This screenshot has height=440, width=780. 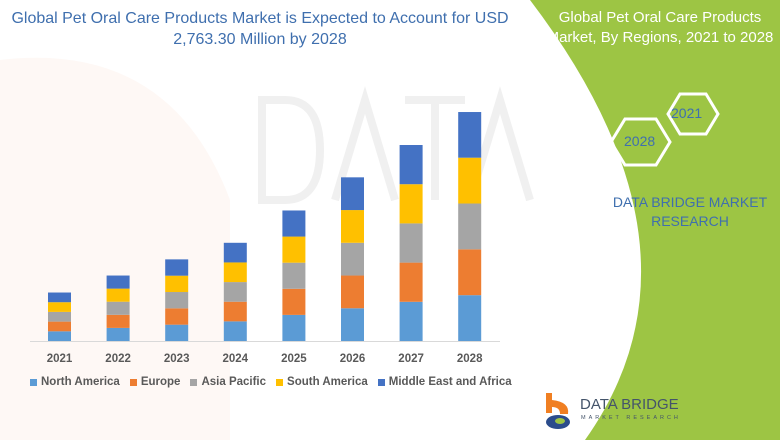 I want to click on bar-segment-south-america-2026, so click(x=352, y=226).